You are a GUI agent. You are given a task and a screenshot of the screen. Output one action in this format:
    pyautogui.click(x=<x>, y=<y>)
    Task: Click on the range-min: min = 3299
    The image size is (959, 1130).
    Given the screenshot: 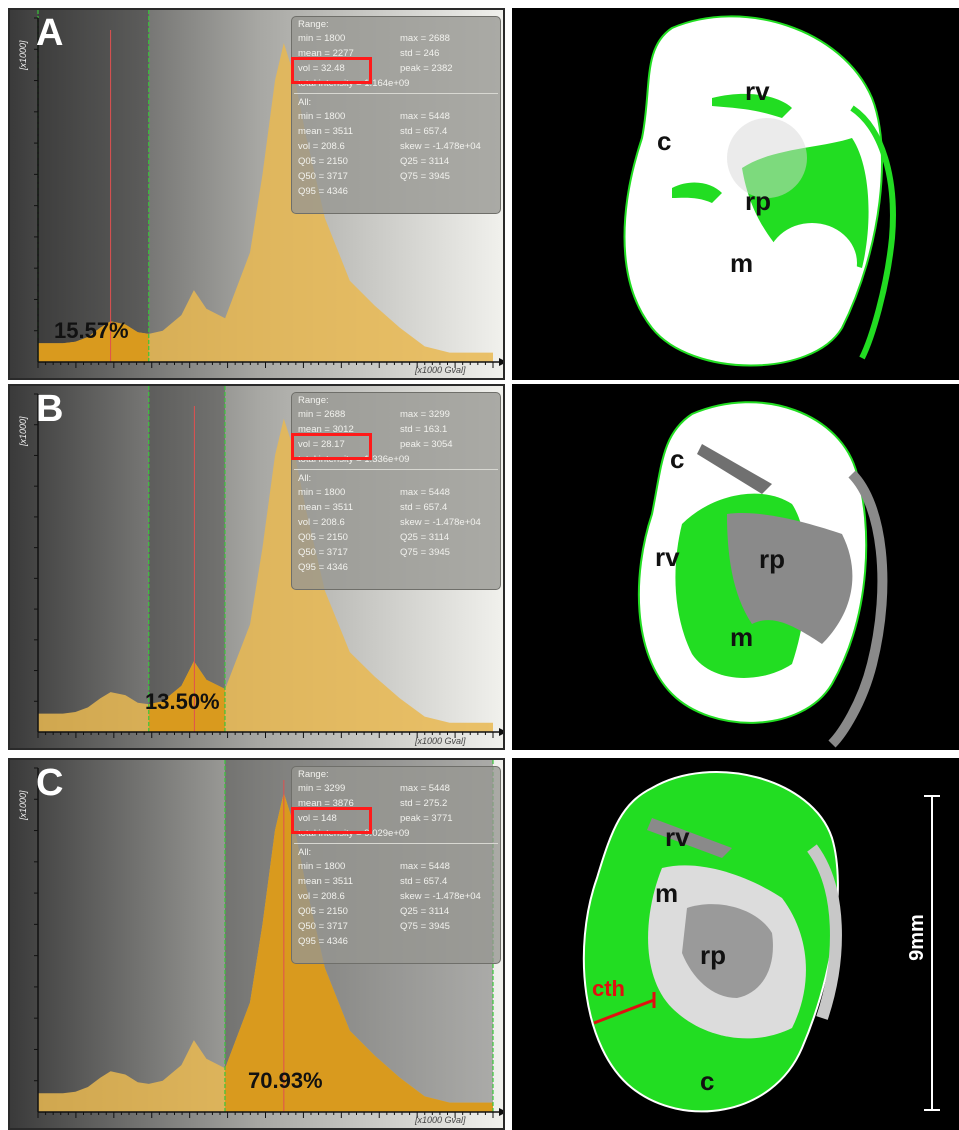 What is the action you would take?
    pyautogui.click(x=322, y=788)
    